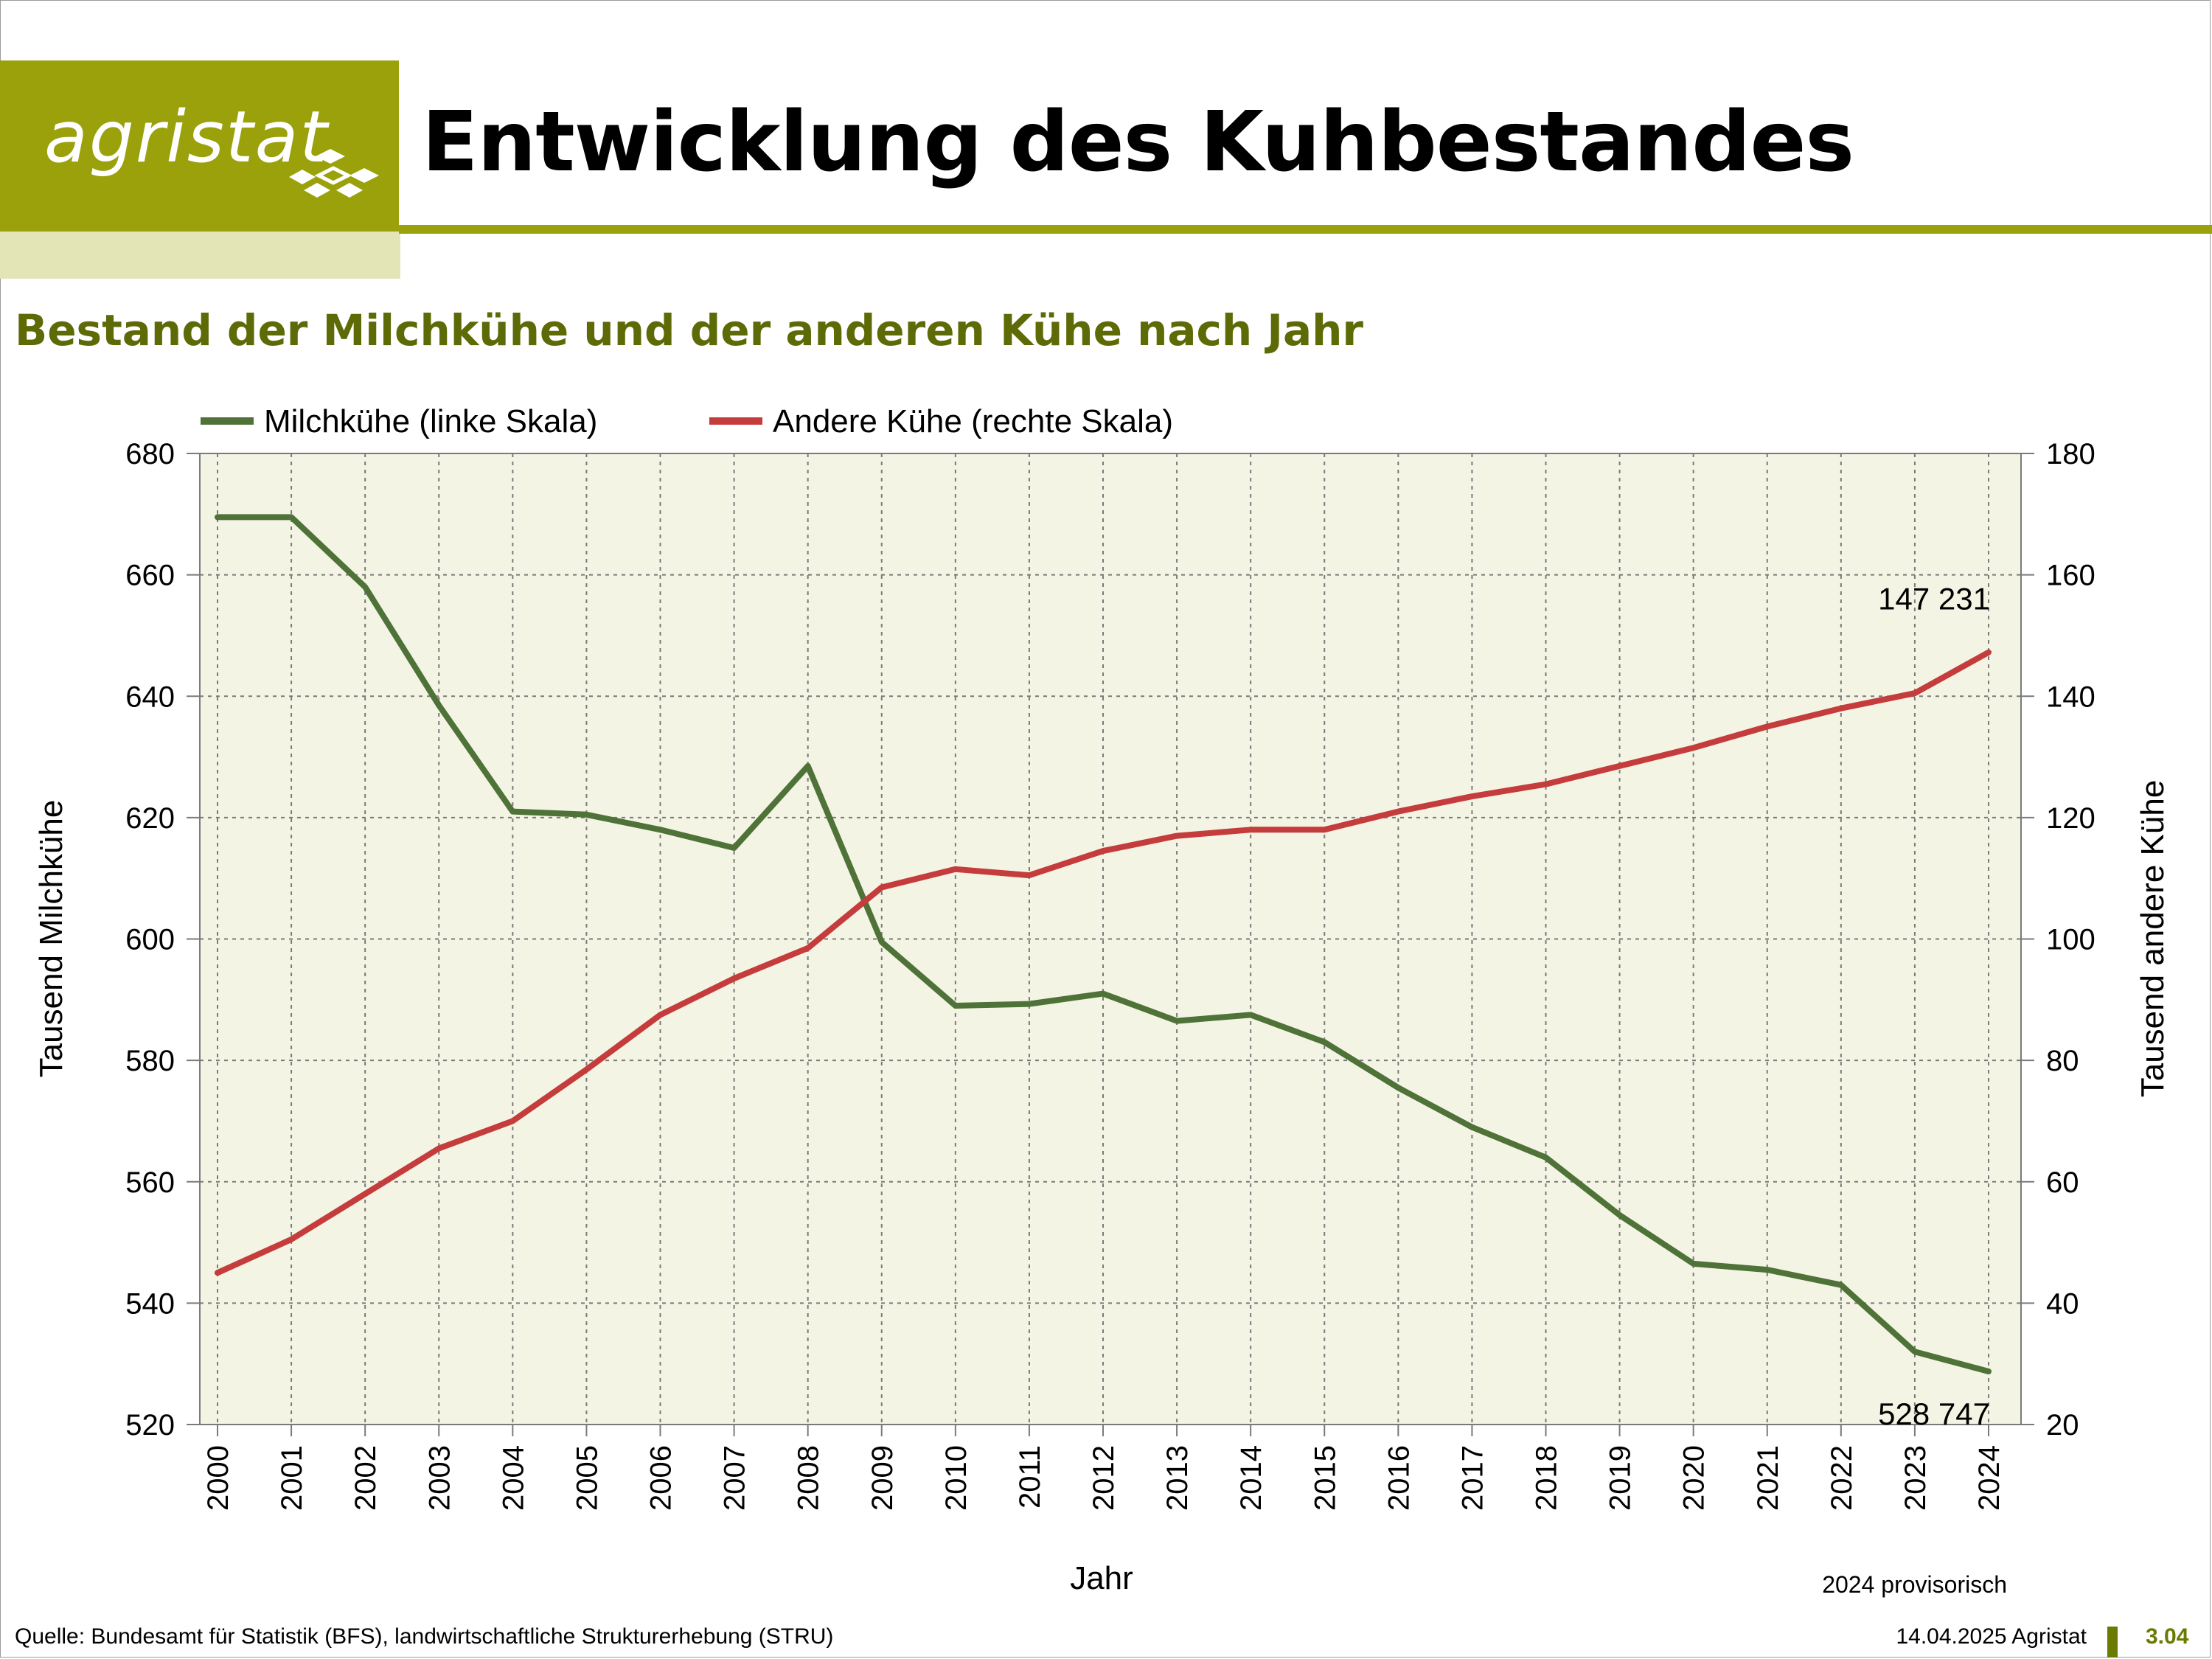 The height and width of the screenshot is (1659, 2212). I want to click on x-axis-title: Jahr, so click(1101, 1578).